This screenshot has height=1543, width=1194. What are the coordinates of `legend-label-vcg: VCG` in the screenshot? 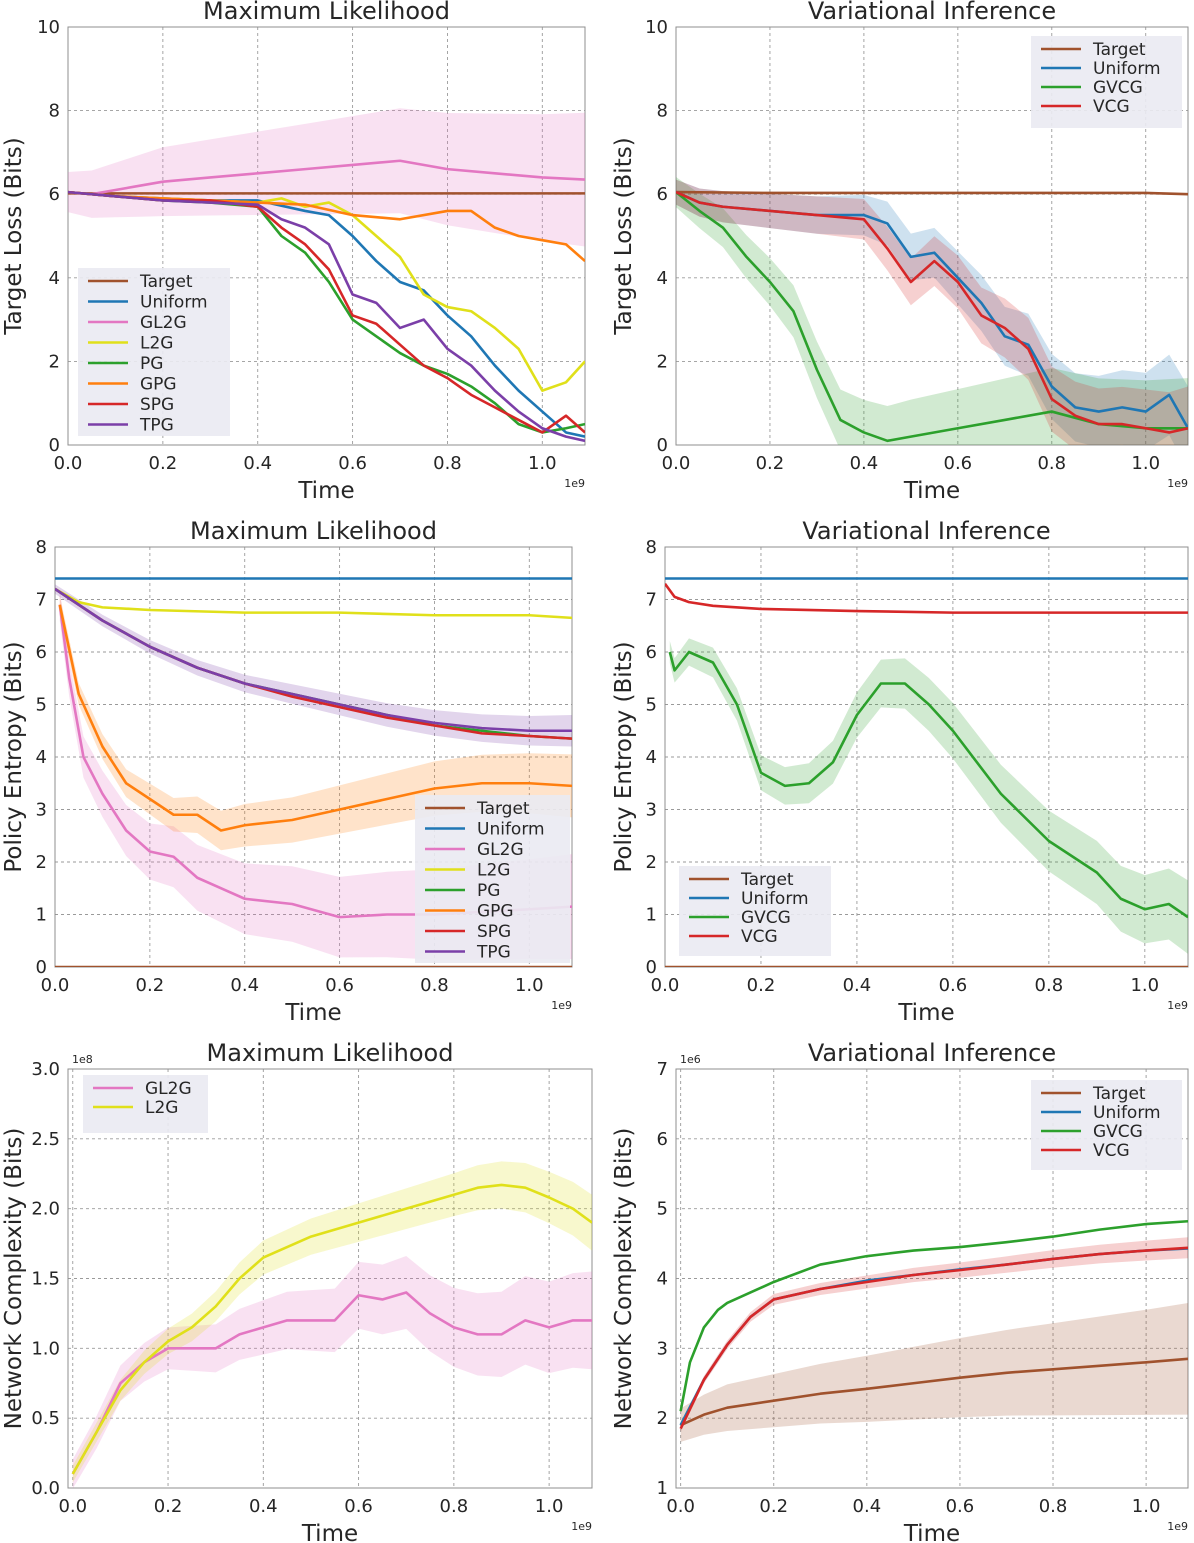 It's located at (759, 937).